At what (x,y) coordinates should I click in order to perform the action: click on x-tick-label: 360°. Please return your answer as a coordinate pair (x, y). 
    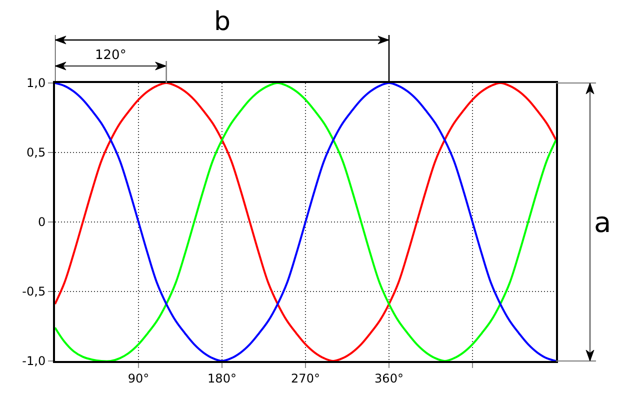
    Looking at the image, I should click on (389, 378).